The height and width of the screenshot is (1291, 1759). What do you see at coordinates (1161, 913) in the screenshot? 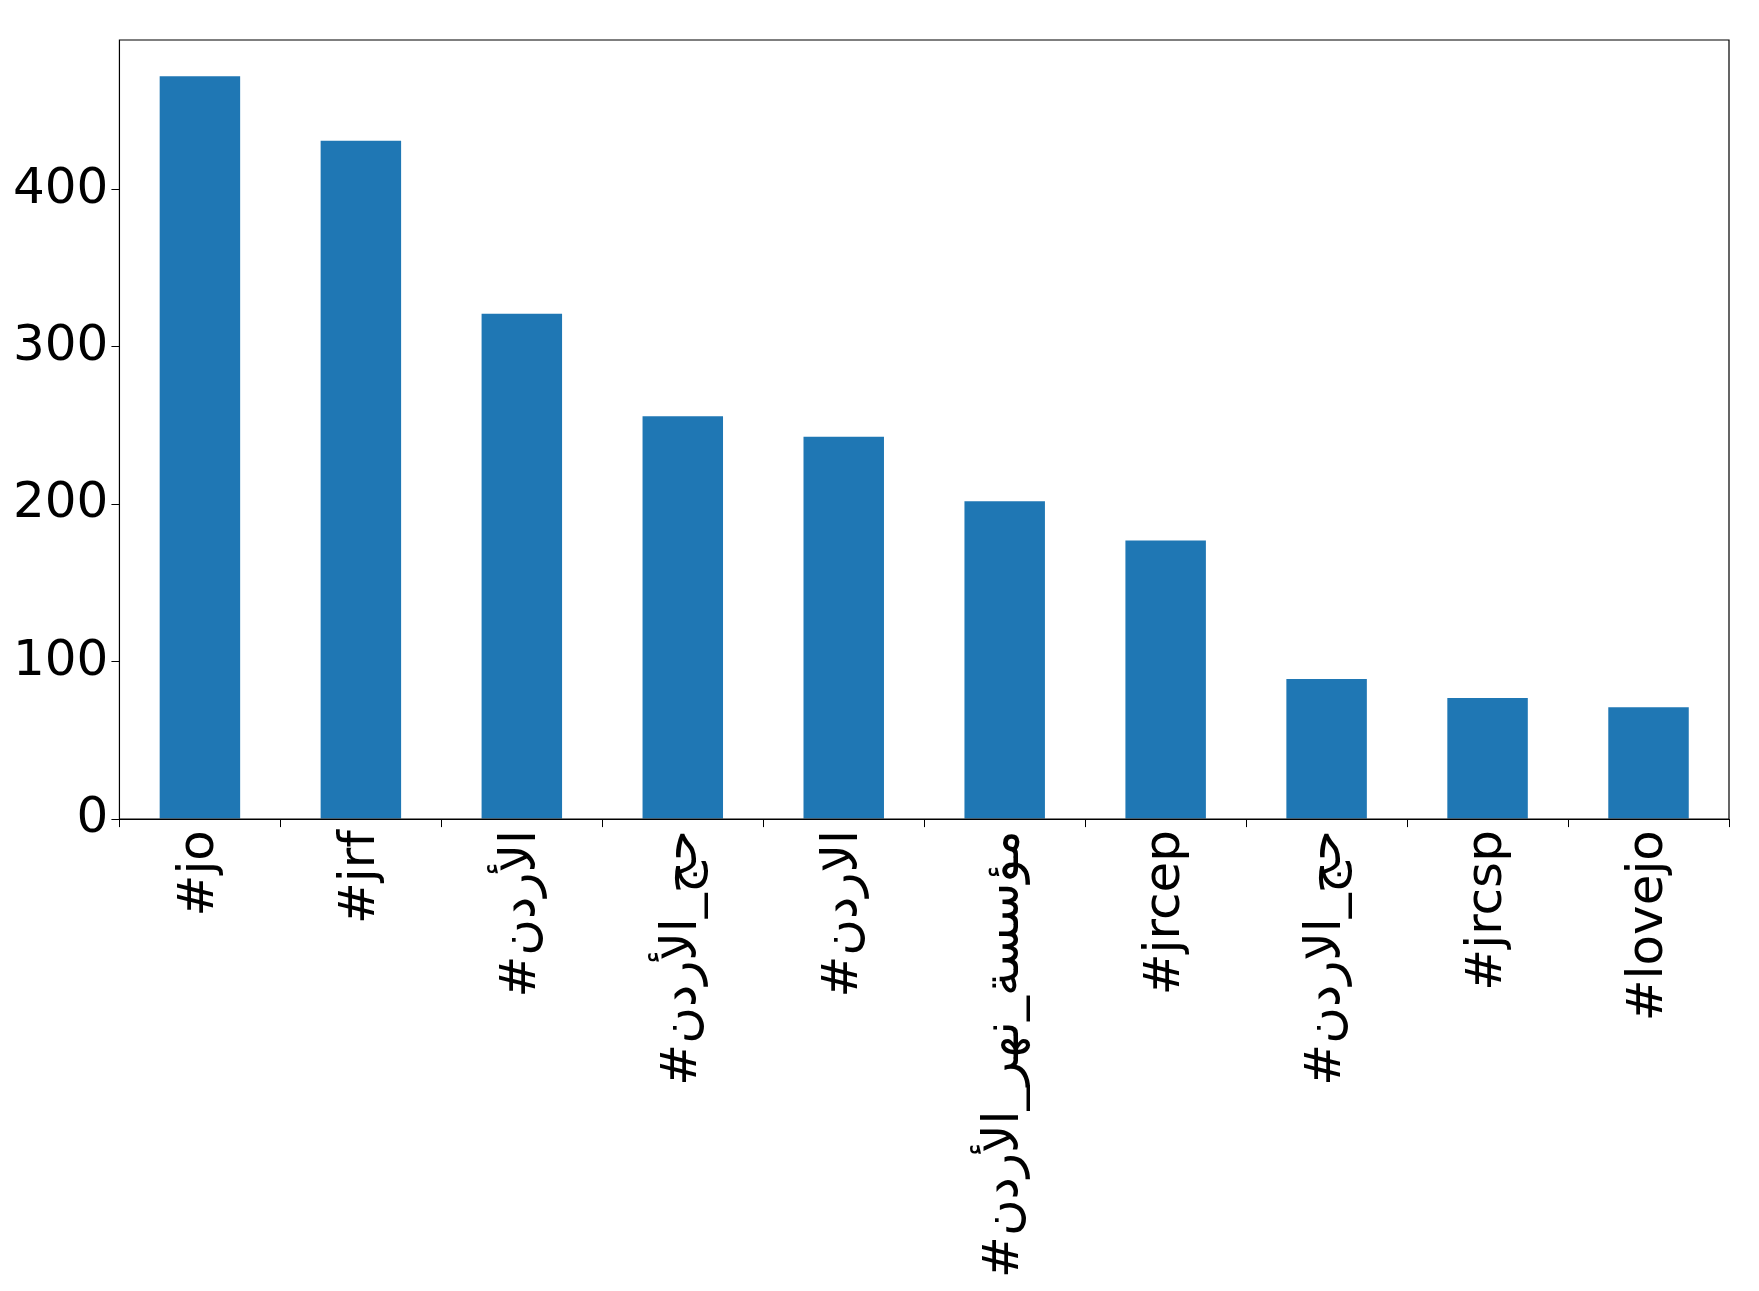
I see `x-tick-label: #jrcep` at bounding box center [1161, 913].